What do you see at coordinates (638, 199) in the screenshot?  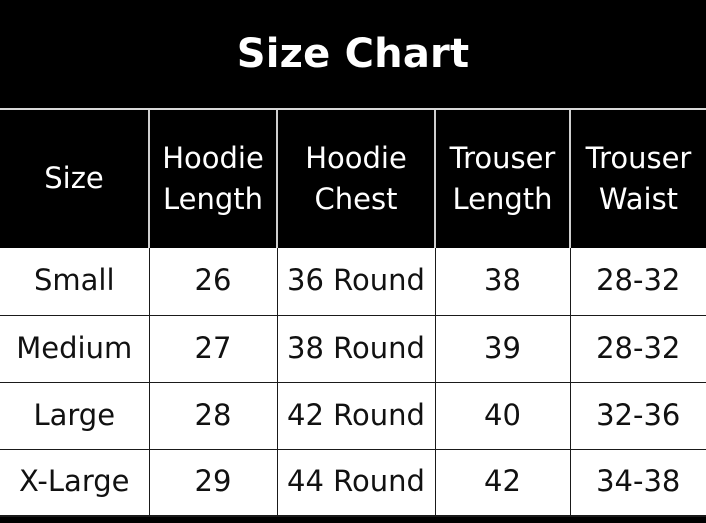 I see `column-header-trouser-waist-line2: Waist` at bounding box center [638, 199].